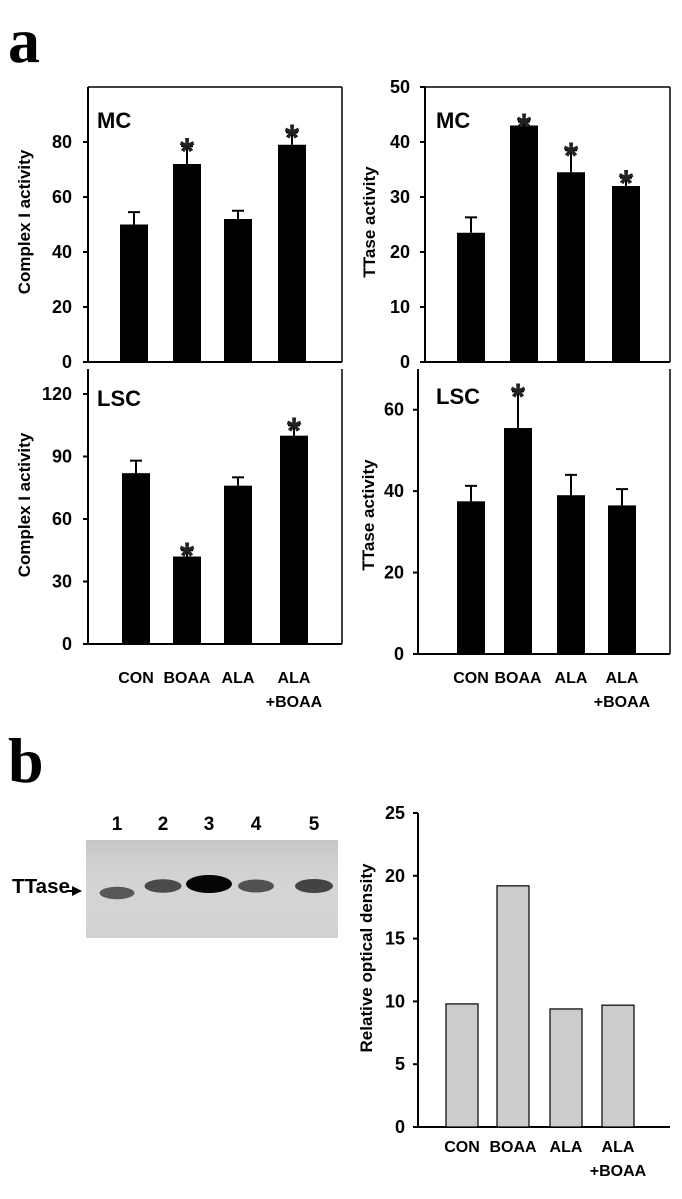 The image size is (682, 1199). Describe the element at coordinates (77, 891) in the screenshot. I see `blot-arrow-icon` at that location.